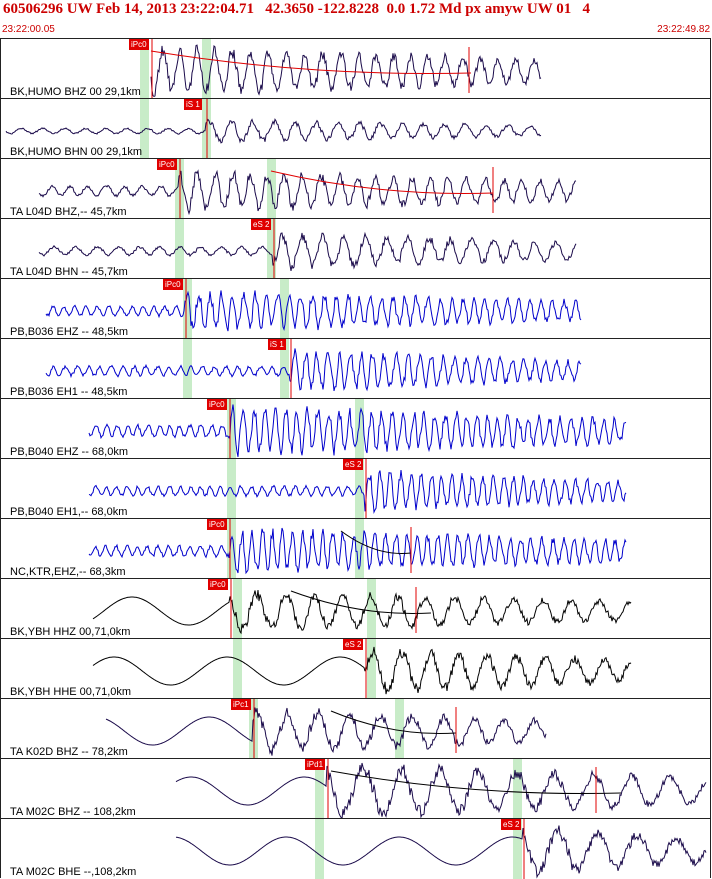 The width and height of the screenshot is (712, 879). I want to click on channel-label: PB,B036 EH1 -- 48,5km, so click(69, 392).